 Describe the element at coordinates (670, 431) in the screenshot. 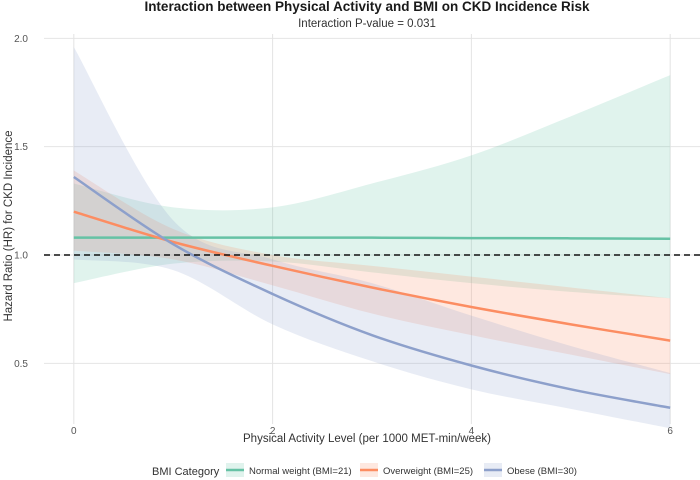

I see `x-tick-label-3: 6` at that location.